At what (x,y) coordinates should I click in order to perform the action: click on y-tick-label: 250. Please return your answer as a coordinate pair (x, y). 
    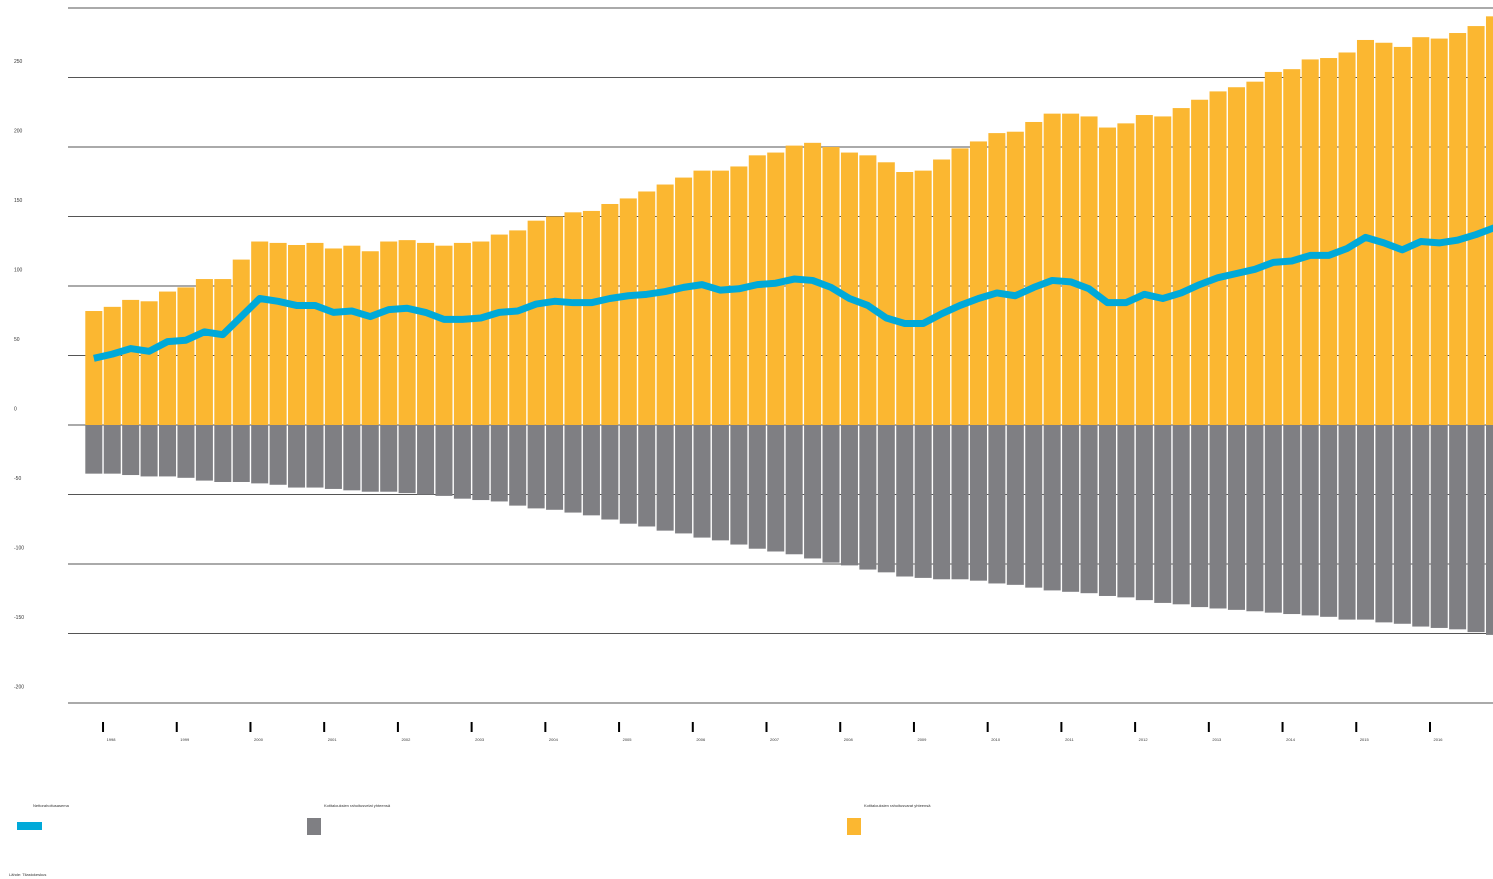
    Looking at the image, I should click on (18, 62).